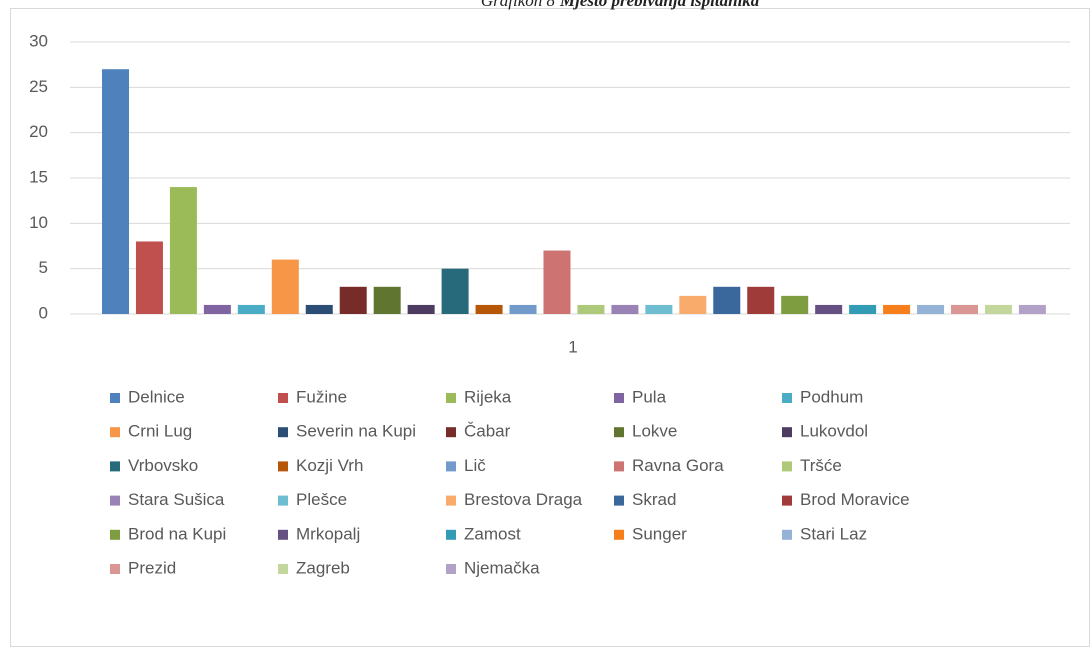 Image resolution: width=1091 pixels, height=648 pixels. I want to click on legend-label: Rijeka, so click(488, 396).